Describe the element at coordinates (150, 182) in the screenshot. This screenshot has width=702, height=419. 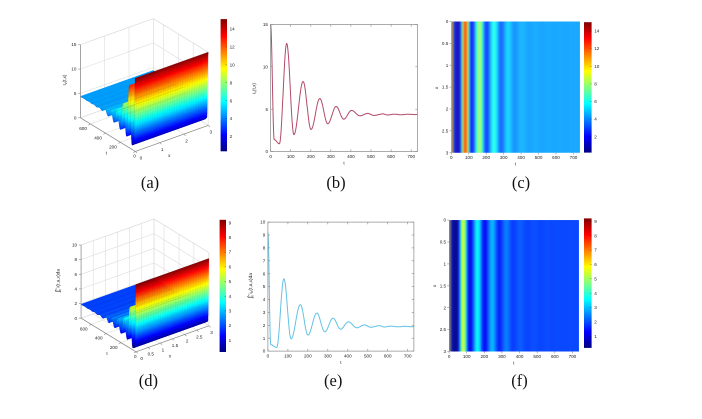
I see `svg-text: (a)` at that location.